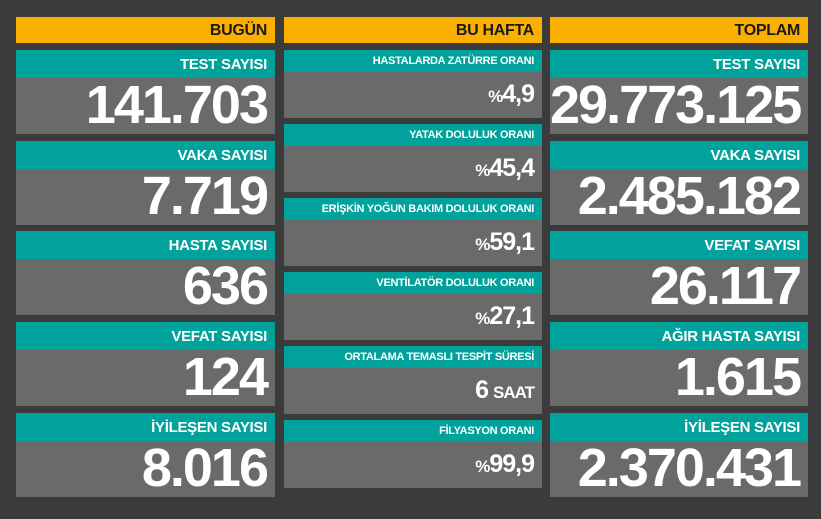 The height and width of the screenshot is (519, 821). I want to click on stat-card: TEST SAYISI 29.773.125, so click(679, 92).